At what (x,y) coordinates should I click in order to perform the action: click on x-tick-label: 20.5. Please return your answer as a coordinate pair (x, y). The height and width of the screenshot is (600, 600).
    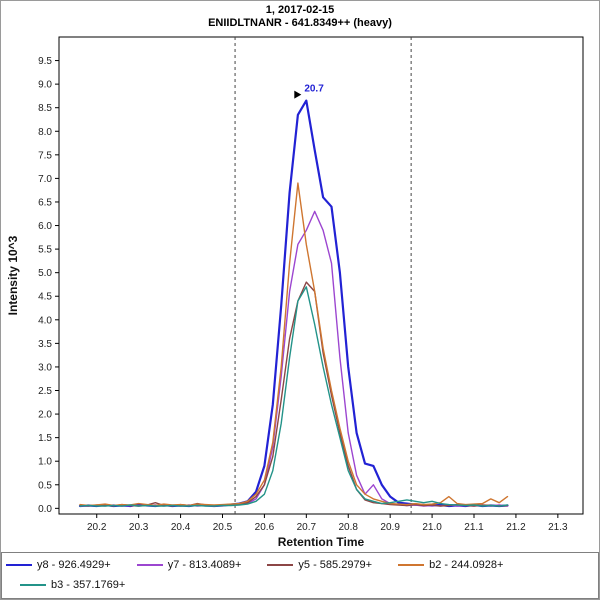
    Looking at the image, I should click on (223, 527).